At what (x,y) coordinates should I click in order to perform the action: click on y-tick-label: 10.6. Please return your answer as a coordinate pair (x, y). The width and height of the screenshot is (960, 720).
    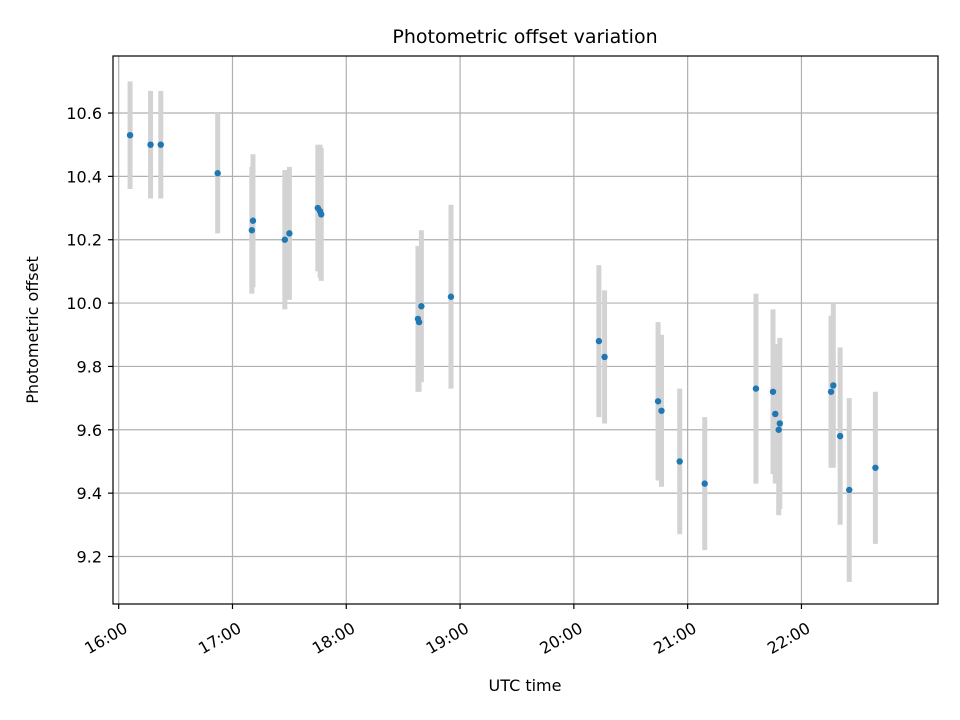
    Looking at the image, I should click on (84, 113).